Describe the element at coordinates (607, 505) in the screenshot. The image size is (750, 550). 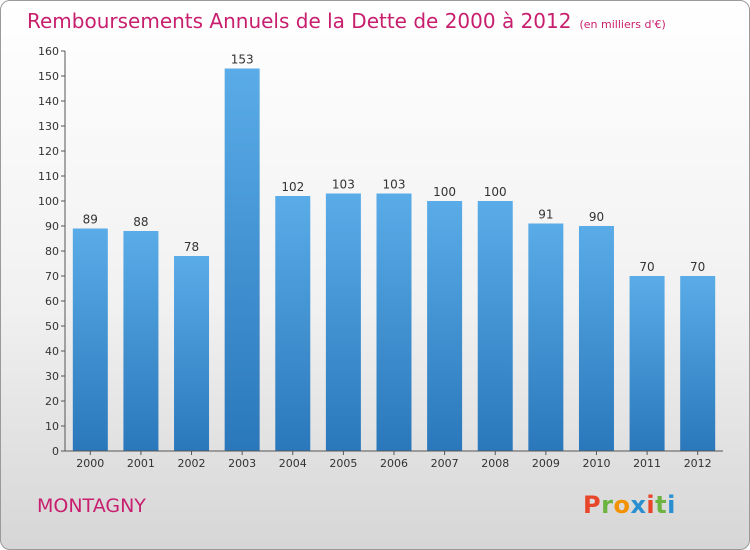
I see `logo-letter: r` at that location.